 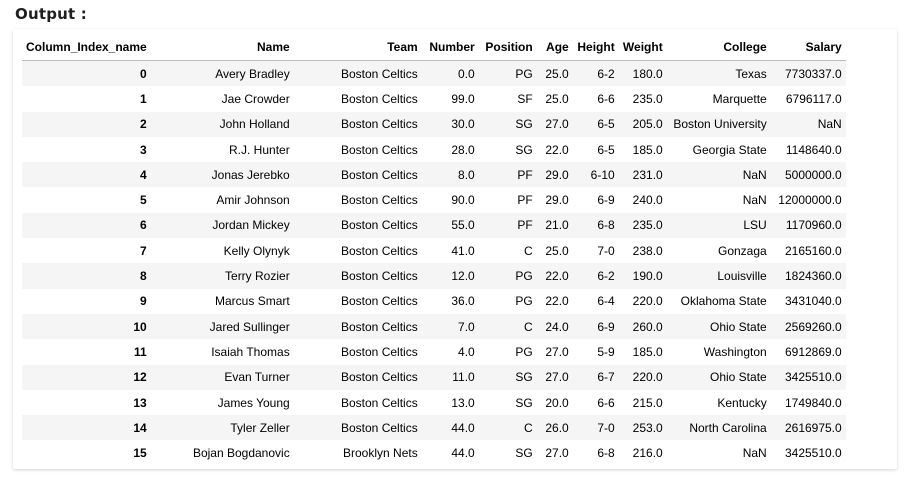 I want to click on table-cell: 1148640.0, so click(x=813, y=149).